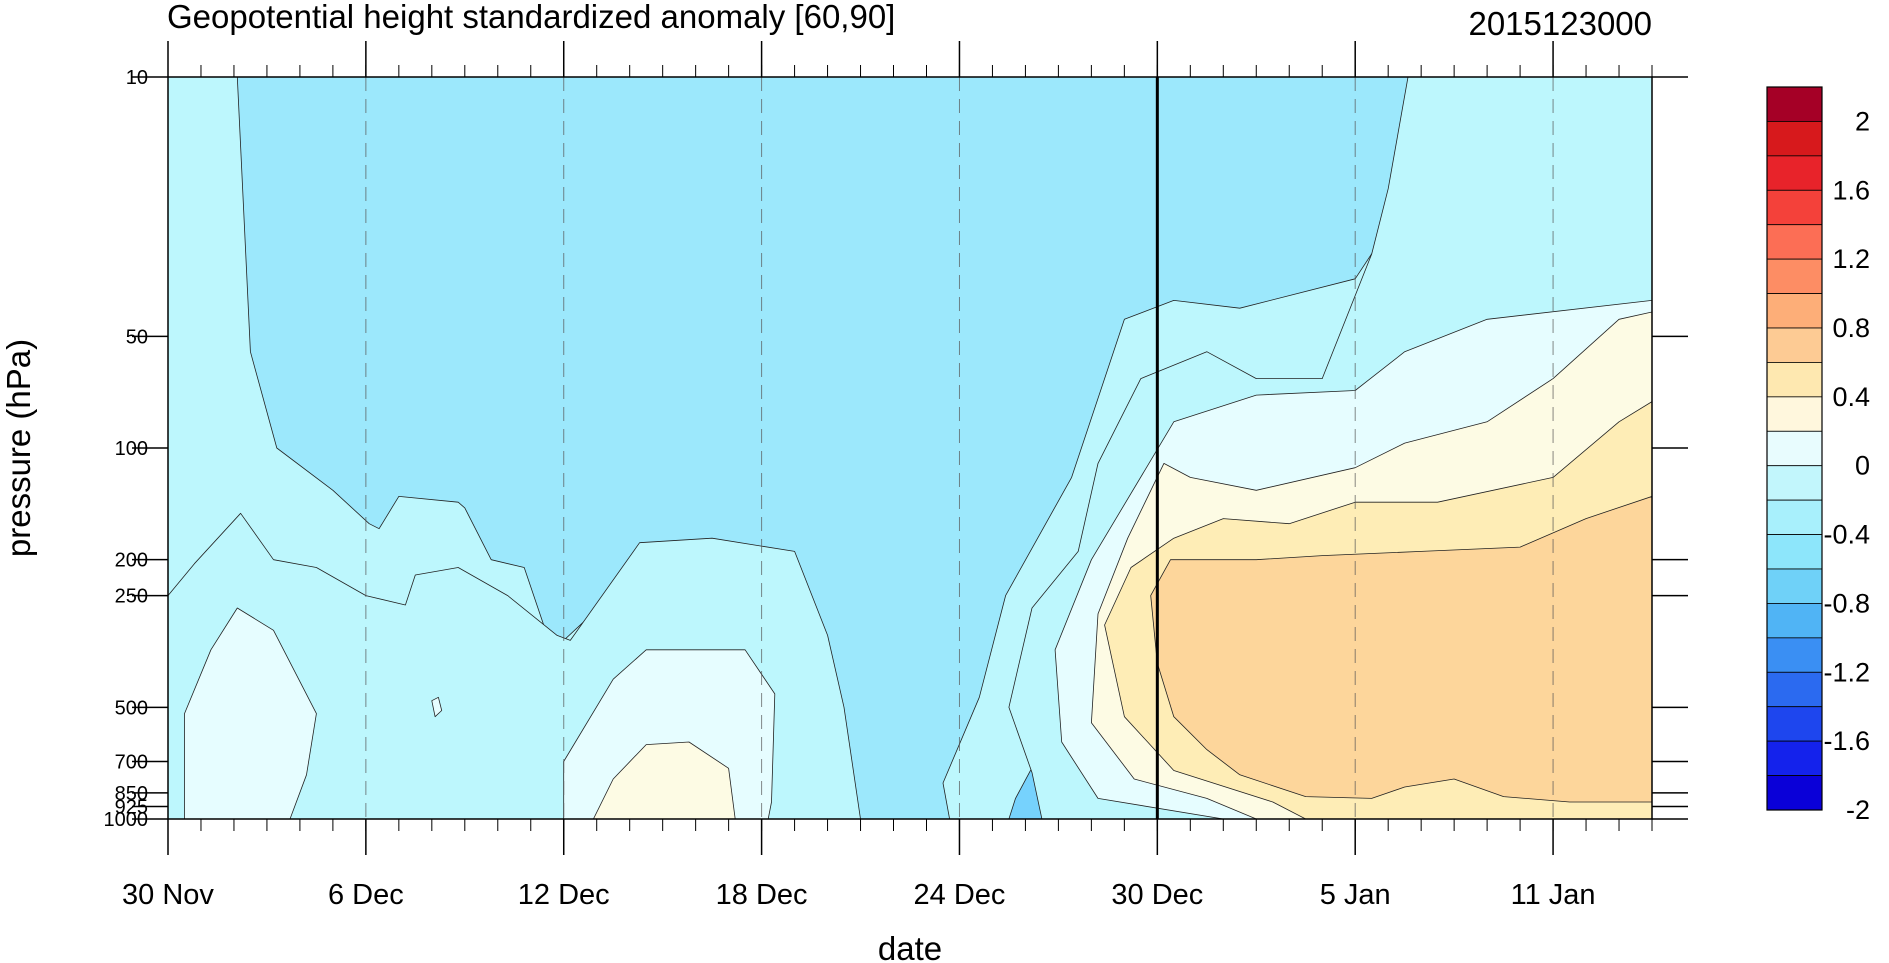  What do you see at coordinates (1846, 672) in the screenshot?
I see `colorbar-label: -1.2` at bounding box center [1846, 672].